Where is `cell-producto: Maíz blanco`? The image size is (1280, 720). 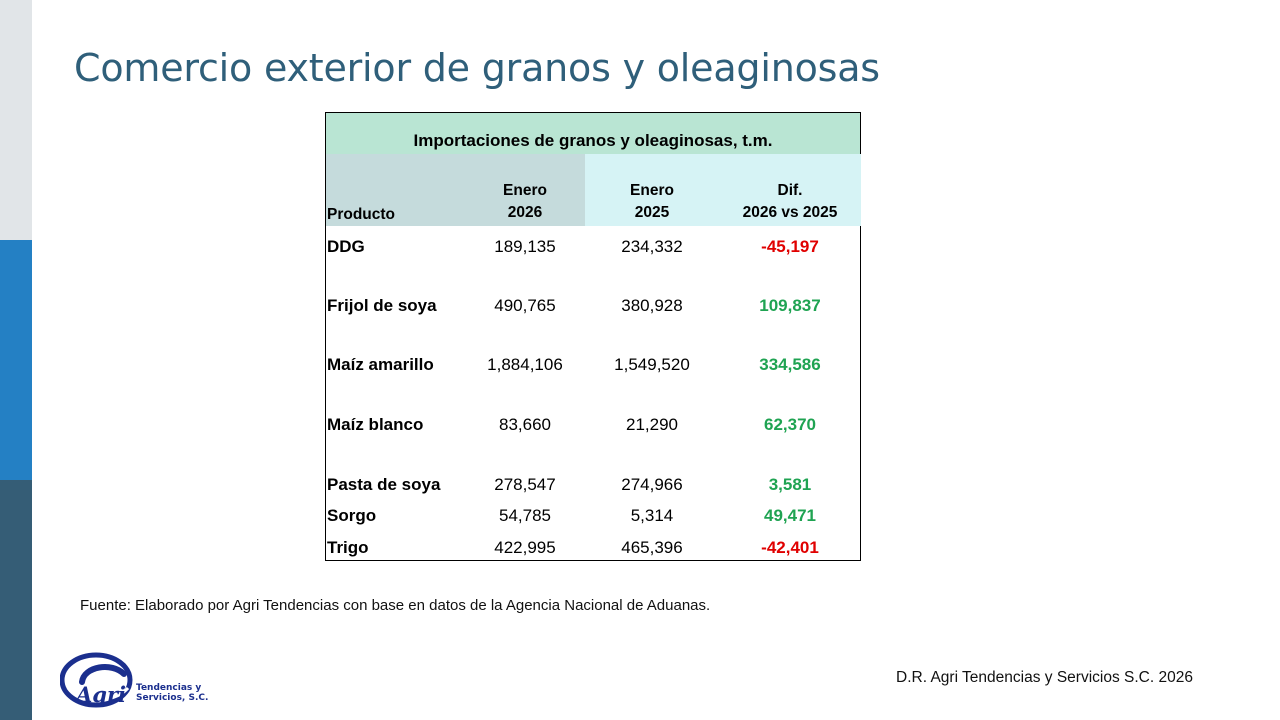 cell-producto: Maíz blanco is located at coordinates (375, 424).